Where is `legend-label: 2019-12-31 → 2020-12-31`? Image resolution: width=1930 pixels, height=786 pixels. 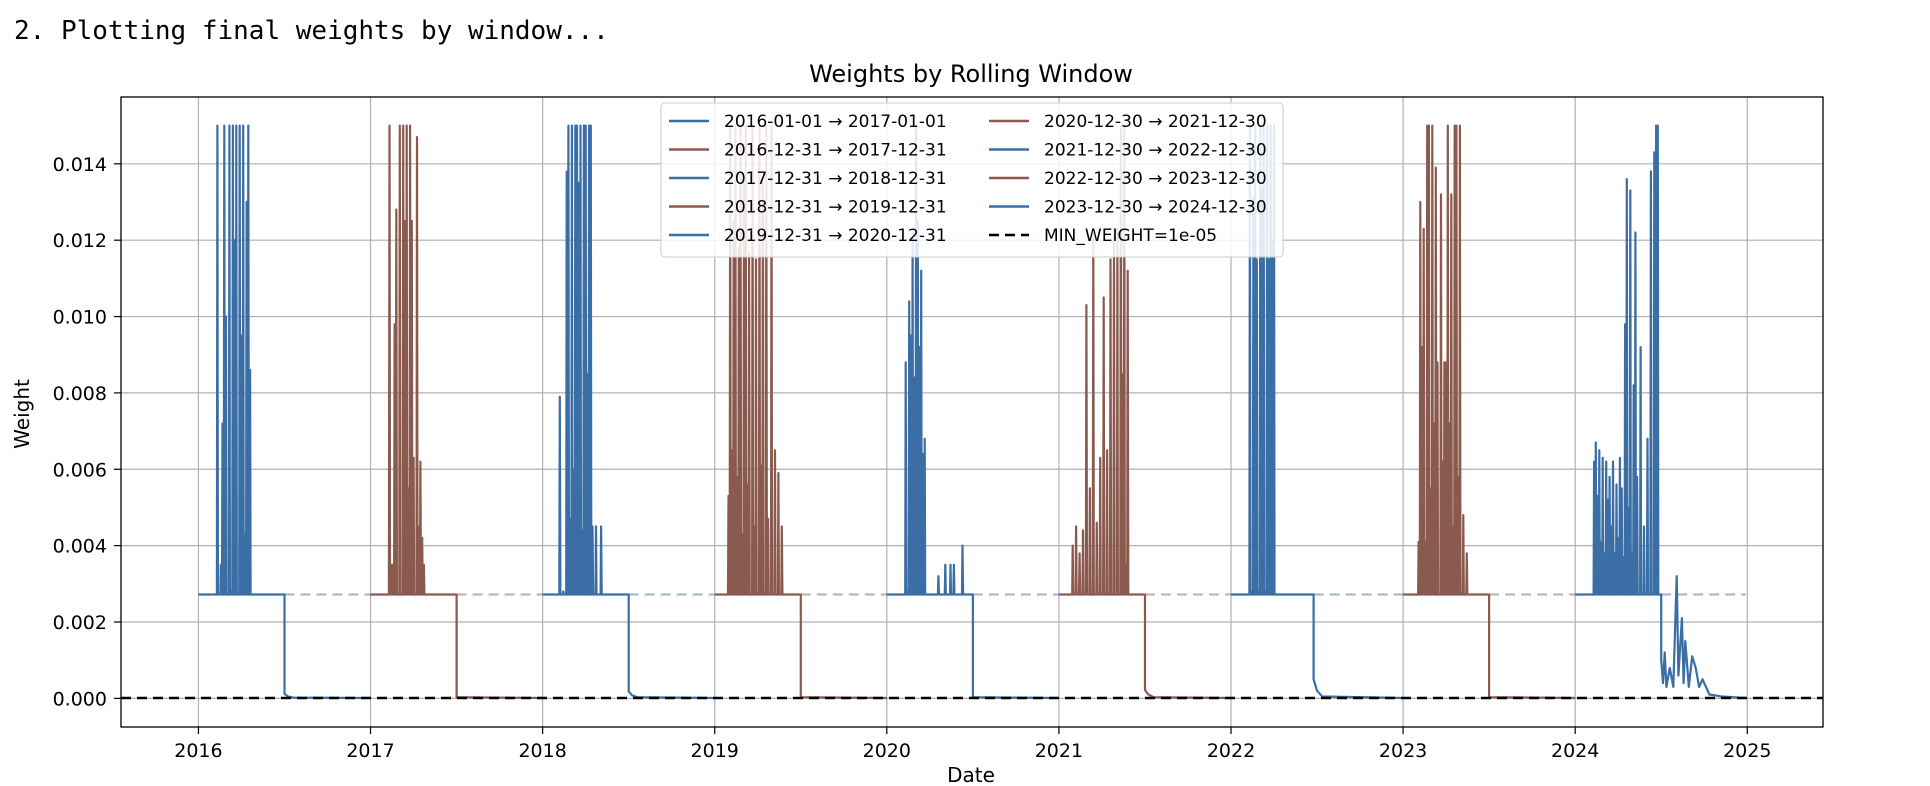 legend-label: 2019-12-31 → 2020-12-31 is located at coordinates (835, 236).